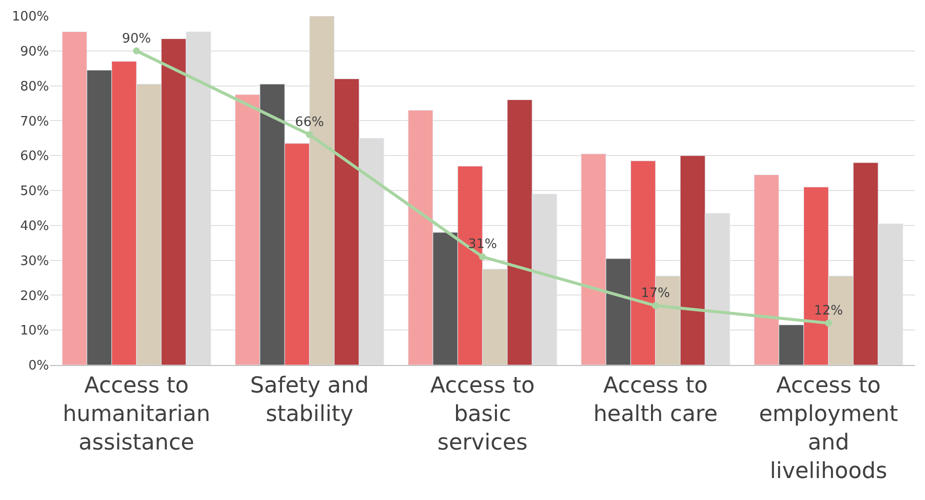 This screenshot has height=500, width=925. Describe the element at coordinates (482, 414) in the screenshot. I see `x-tick-label: Access to basic services` at that location.